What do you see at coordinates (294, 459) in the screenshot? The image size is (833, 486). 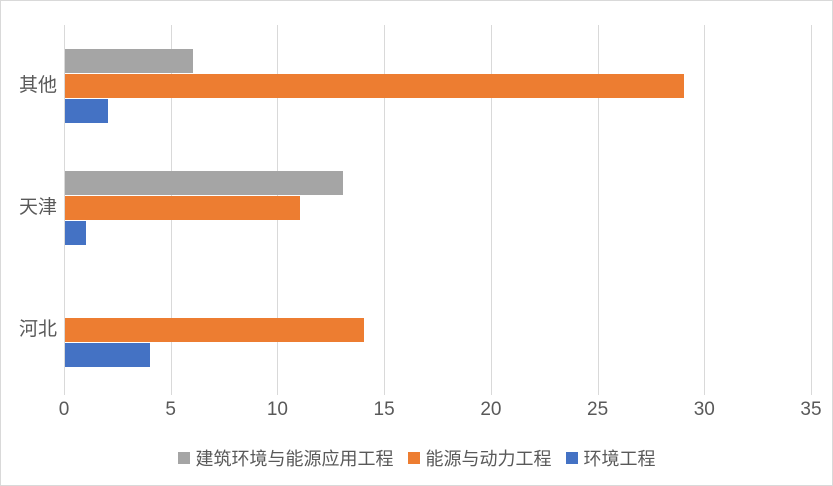 I see `legend-label: 建筑环境与能源应用工程` at bounding box center [294, 459].